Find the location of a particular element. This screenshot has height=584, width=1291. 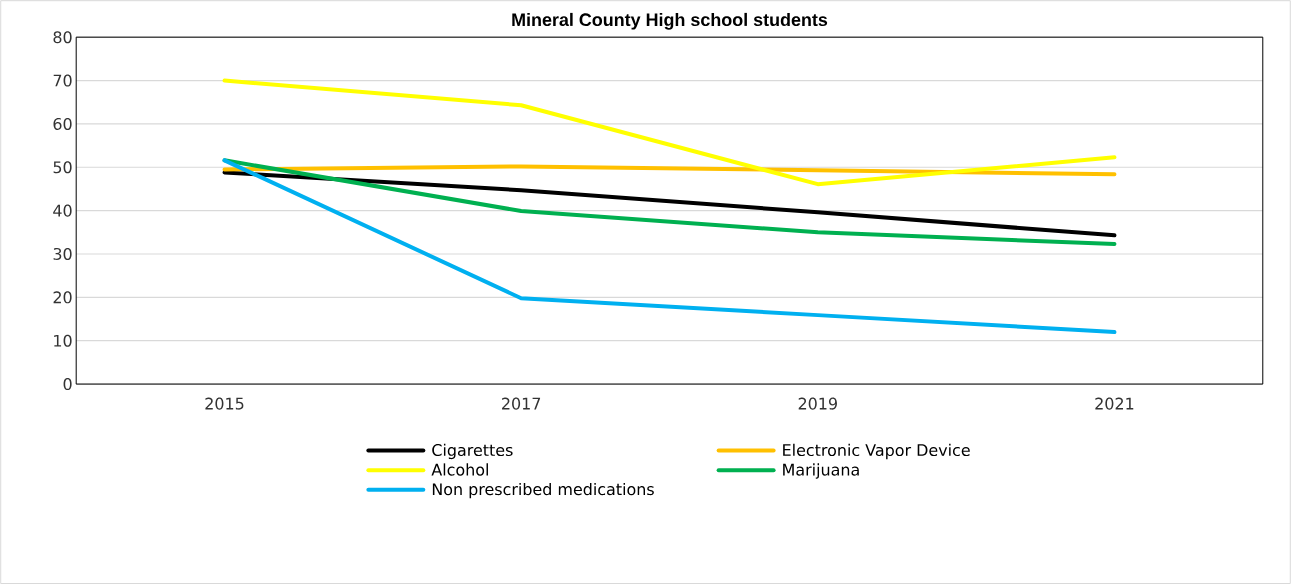

y-tick-label: 0 is located at coordinates (67, 383).